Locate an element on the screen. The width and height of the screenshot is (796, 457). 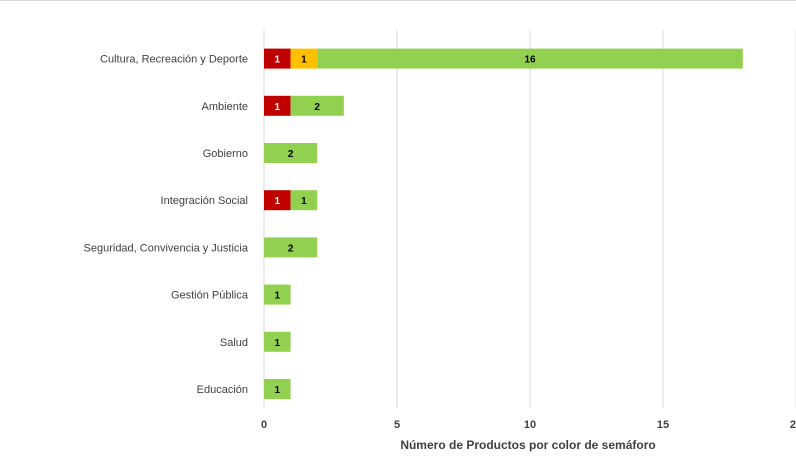
x-tick-label: 15 is located at coordinates (663, 425).